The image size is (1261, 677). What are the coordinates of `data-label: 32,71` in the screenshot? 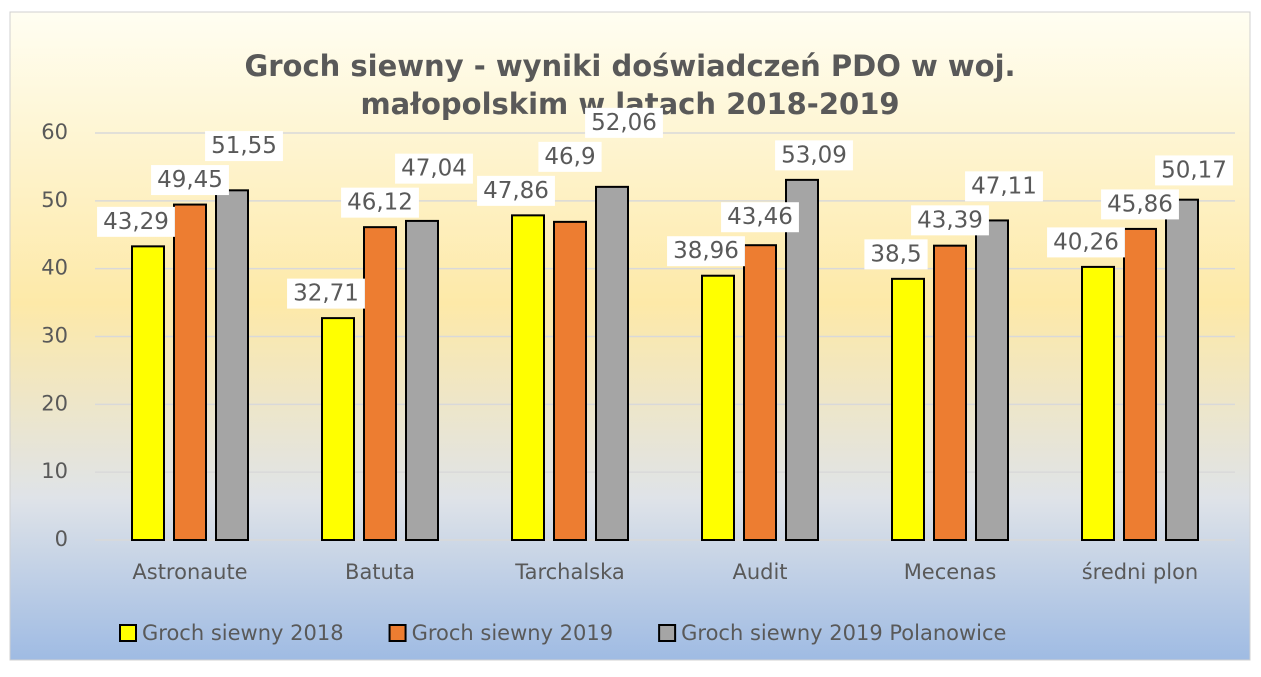 It's located at (326, 294).